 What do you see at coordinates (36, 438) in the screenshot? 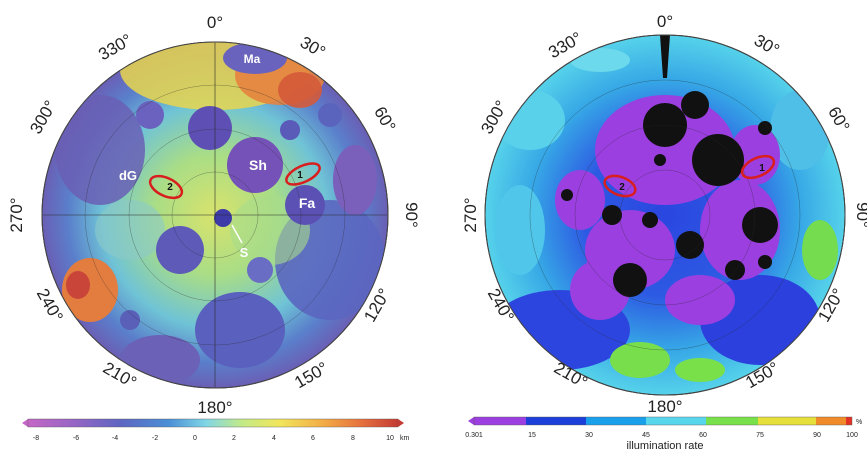
I see `cb-left-tick: -8` at bounding box center [36, 438].